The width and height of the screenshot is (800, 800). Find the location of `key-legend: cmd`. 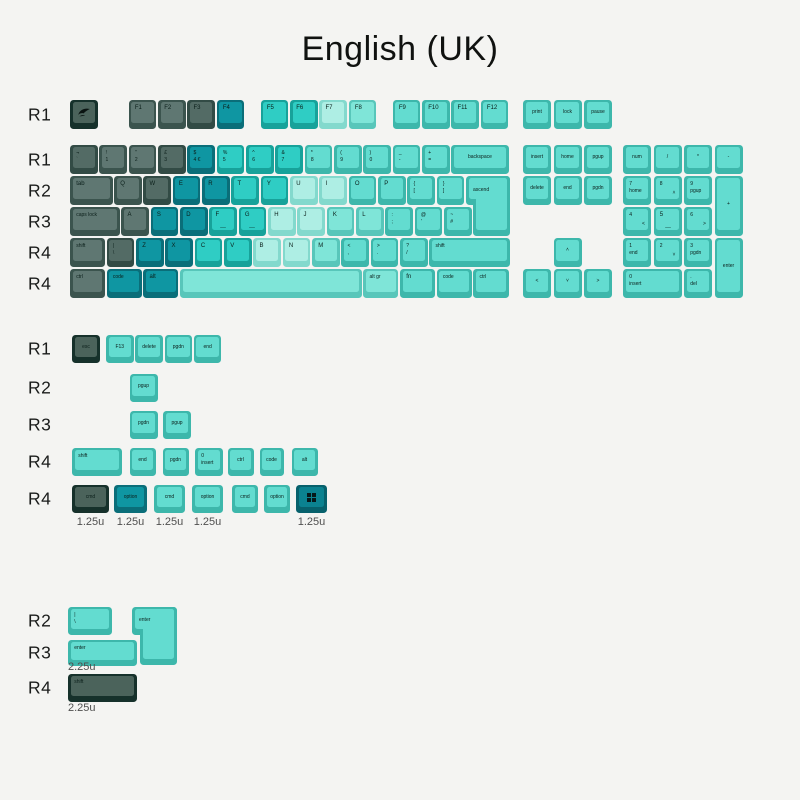

key-legend: cmd is located at coordinates (245, 496).